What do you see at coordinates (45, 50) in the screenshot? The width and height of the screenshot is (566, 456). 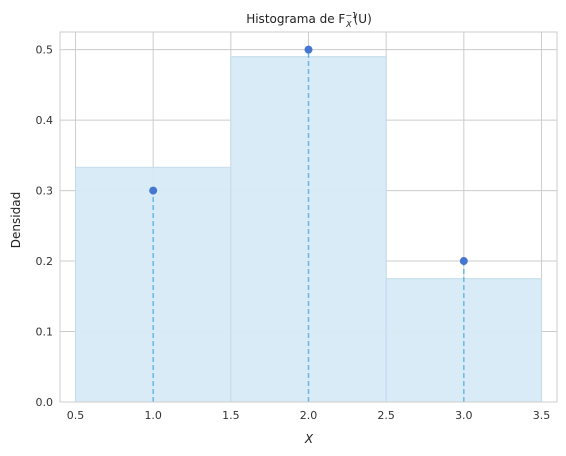 I see `y-tick-label: 0.5` at bounding box center [45, 50].